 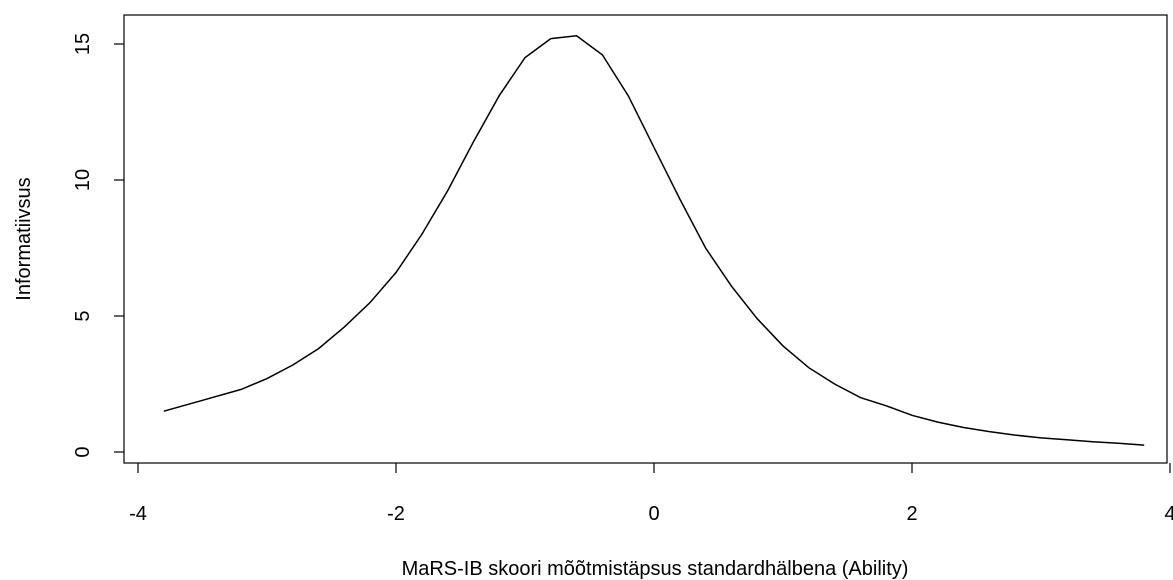 I want to click on x-tick-label: -4, so click(x=138, y=514).